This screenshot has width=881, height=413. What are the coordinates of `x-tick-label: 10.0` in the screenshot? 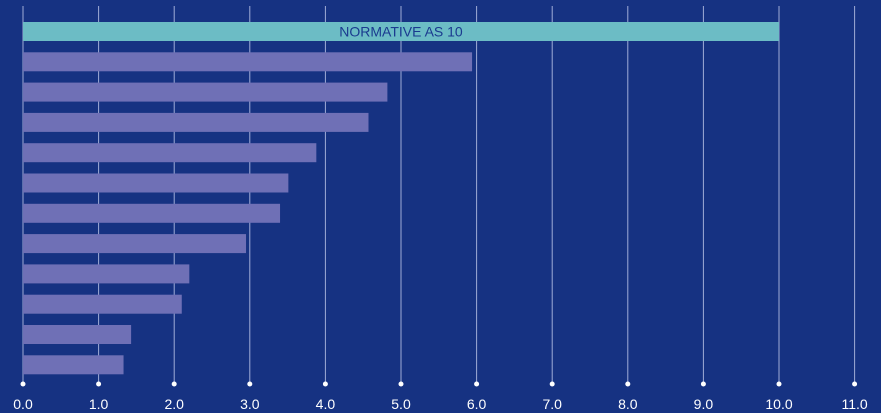 It's located at (778, 404).